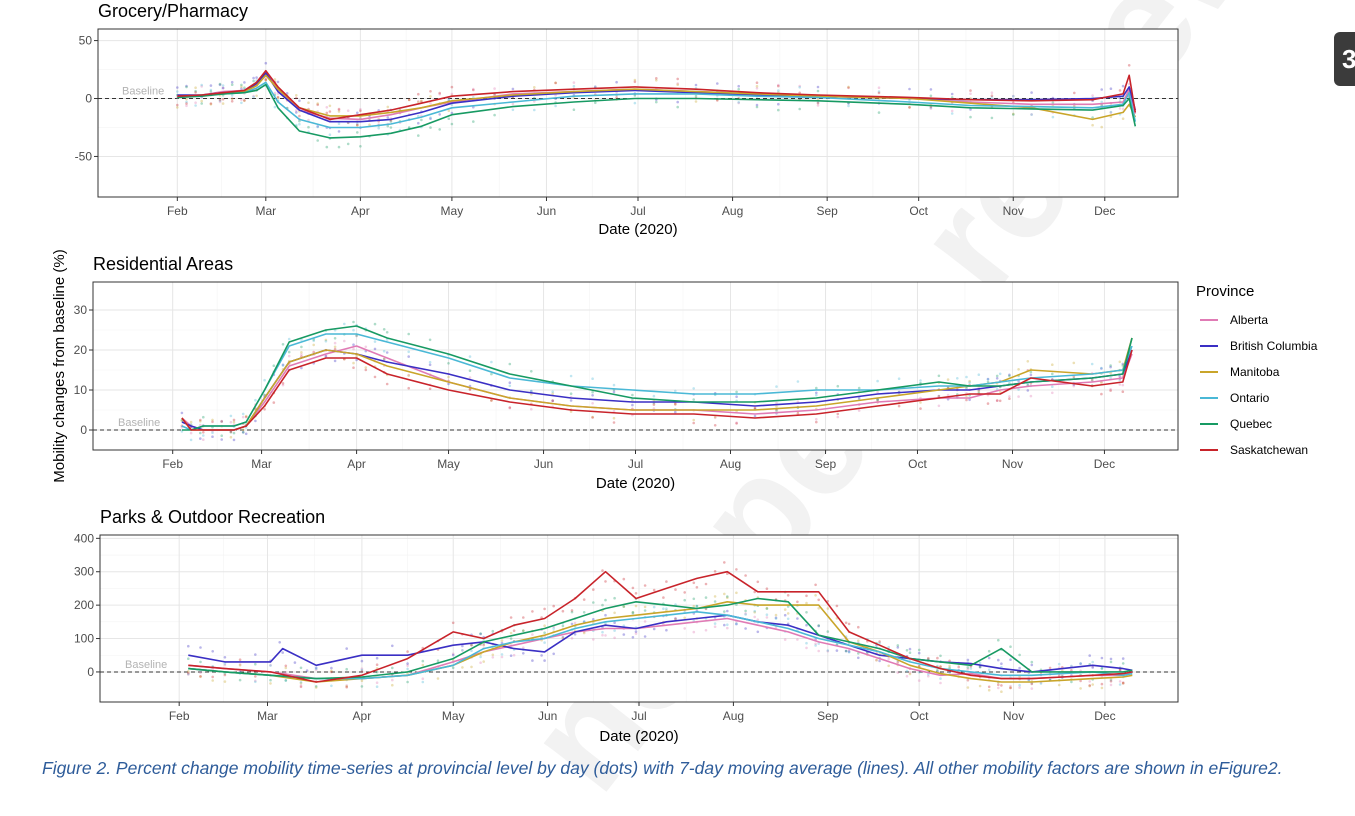  What do you see at coordinates (356, 464) in the screenshot?
I see `x-tick-label: Apr` at bounding box center [356, 464].